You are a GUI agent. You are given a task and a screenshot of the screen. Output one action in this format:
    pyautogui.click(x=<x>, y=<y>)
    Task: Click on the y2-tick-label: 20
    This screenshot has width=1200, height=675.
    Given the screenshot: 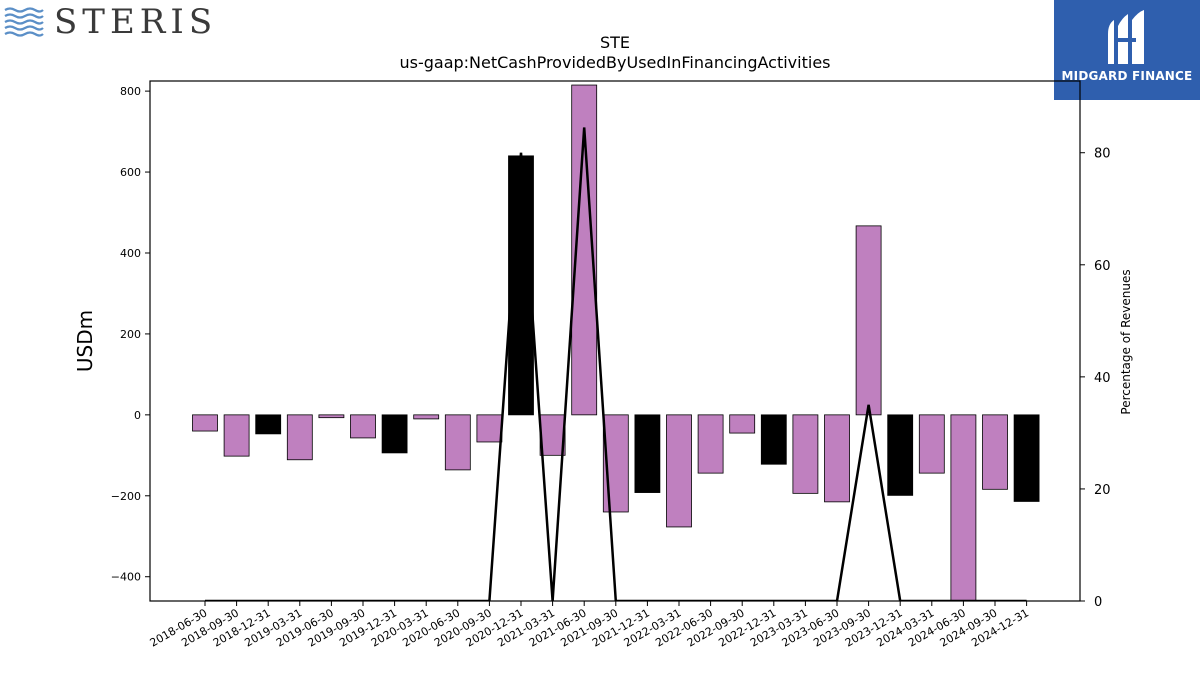 What is the action you would take?
    pyautogui.click(x=1102, y=490)
    